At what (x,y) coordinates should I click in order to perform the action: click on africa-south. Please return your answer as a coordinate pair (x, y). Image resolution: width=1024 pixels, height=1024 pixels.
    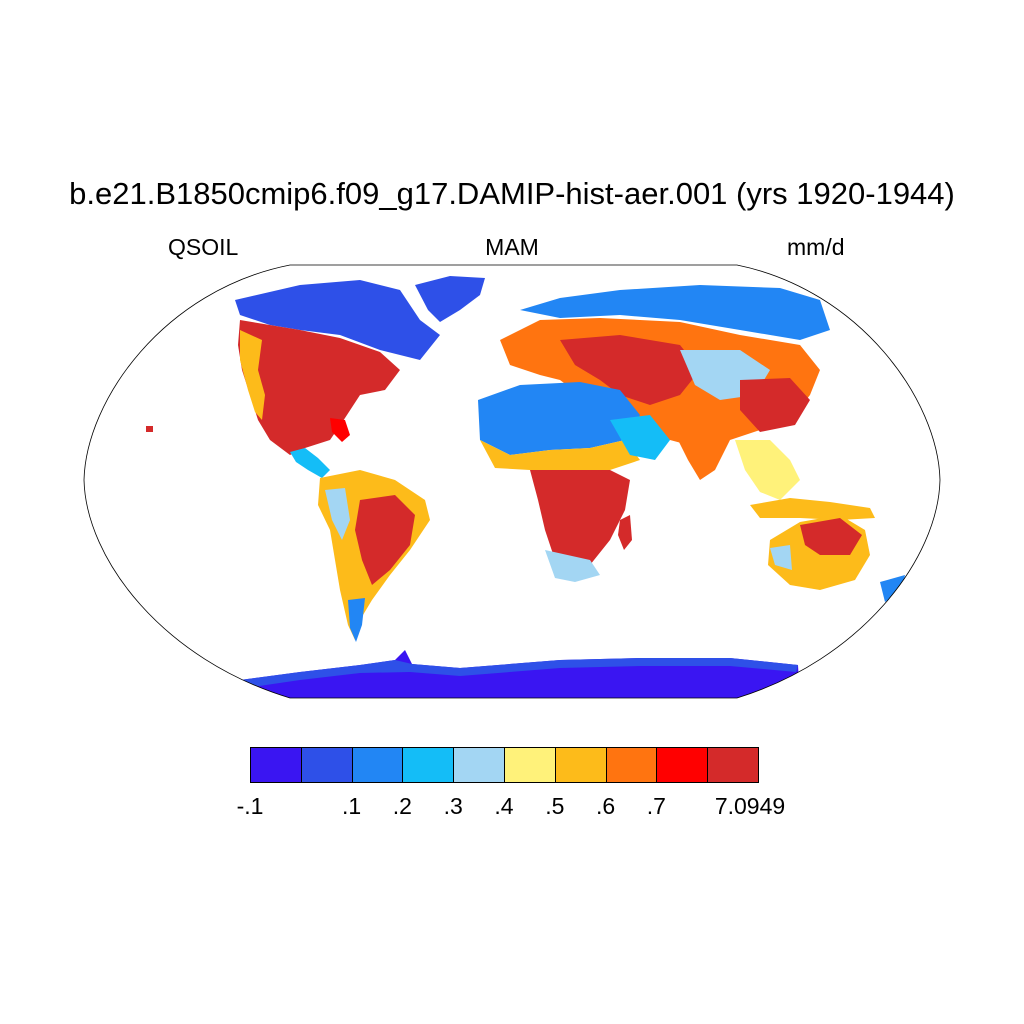
    Looking at the image, I should click on (580, 522).